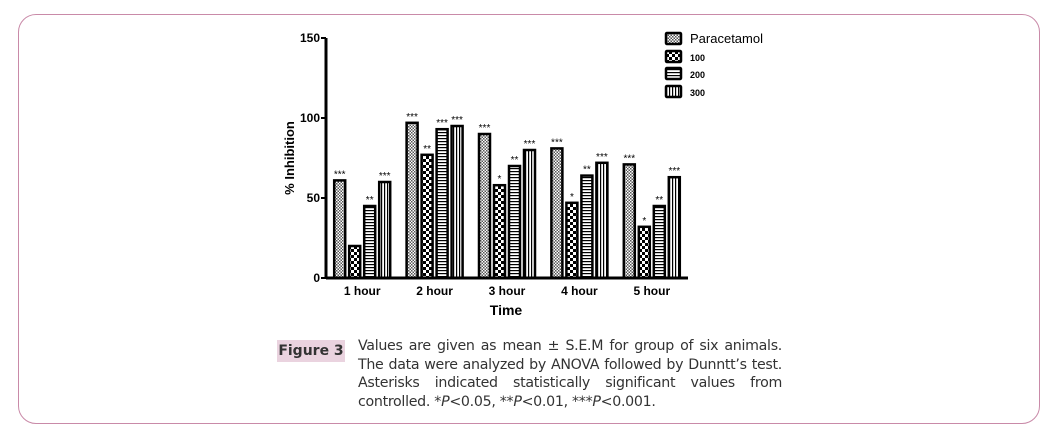 This screenshot has width=1055, height=432. I want to click on x-axis-label: Time, so click(506, 310).